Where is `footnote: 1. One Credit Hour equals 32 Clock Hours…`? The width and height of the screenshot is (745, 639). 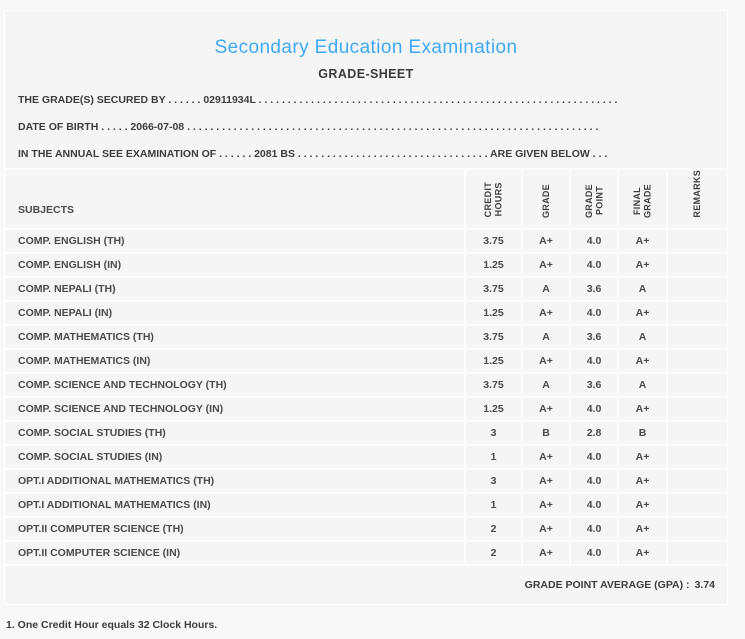 footnote: 1. One Credit Hour equals 32 Clock Hours… is located at coordinates (372, 618).